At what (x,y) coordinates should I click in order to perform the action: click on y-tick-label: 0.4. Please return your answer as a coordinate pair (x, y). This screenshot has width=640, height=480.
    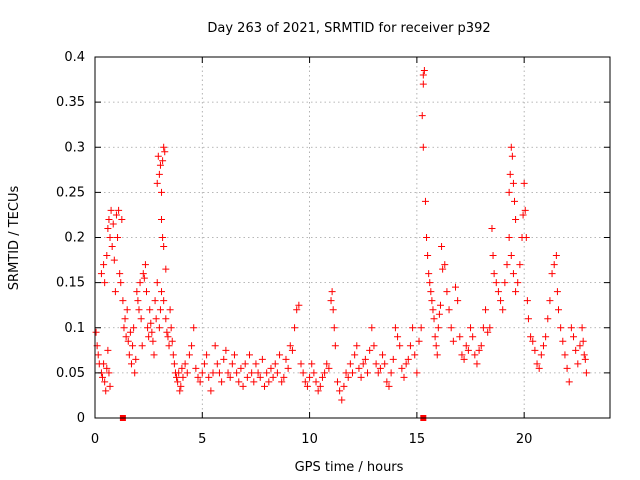
    Looking at the image, I should click on (74, 57).